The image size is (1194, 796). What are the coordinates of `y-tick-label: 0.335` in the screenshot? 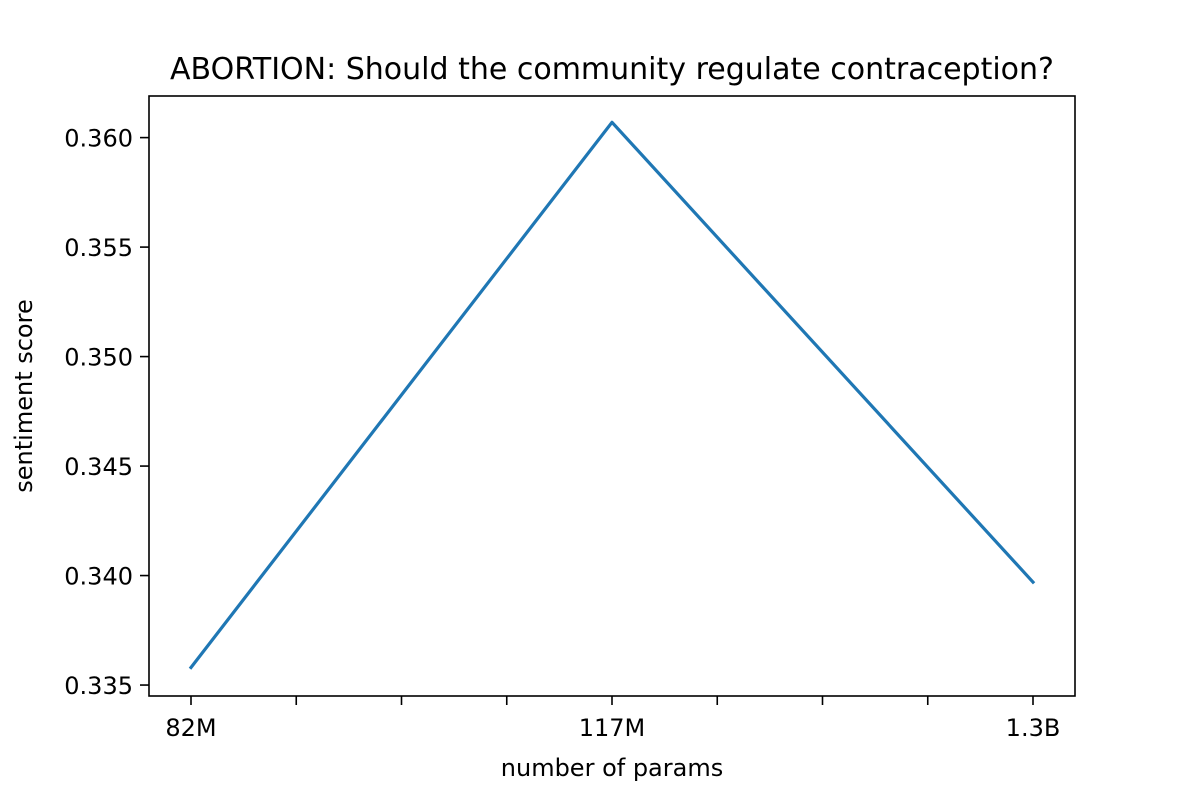 It's located at (98, 686).